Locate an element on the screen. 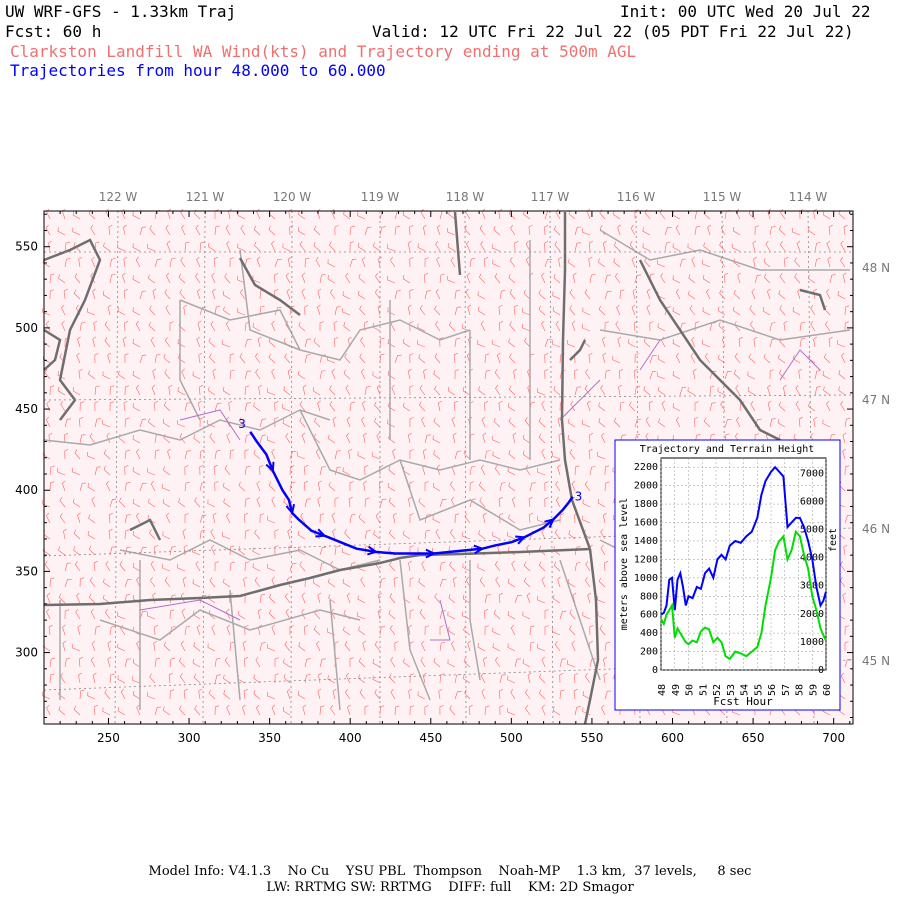 The image size is (900, 900). longitude-label: 121 W is located at coordinates (205, 197).